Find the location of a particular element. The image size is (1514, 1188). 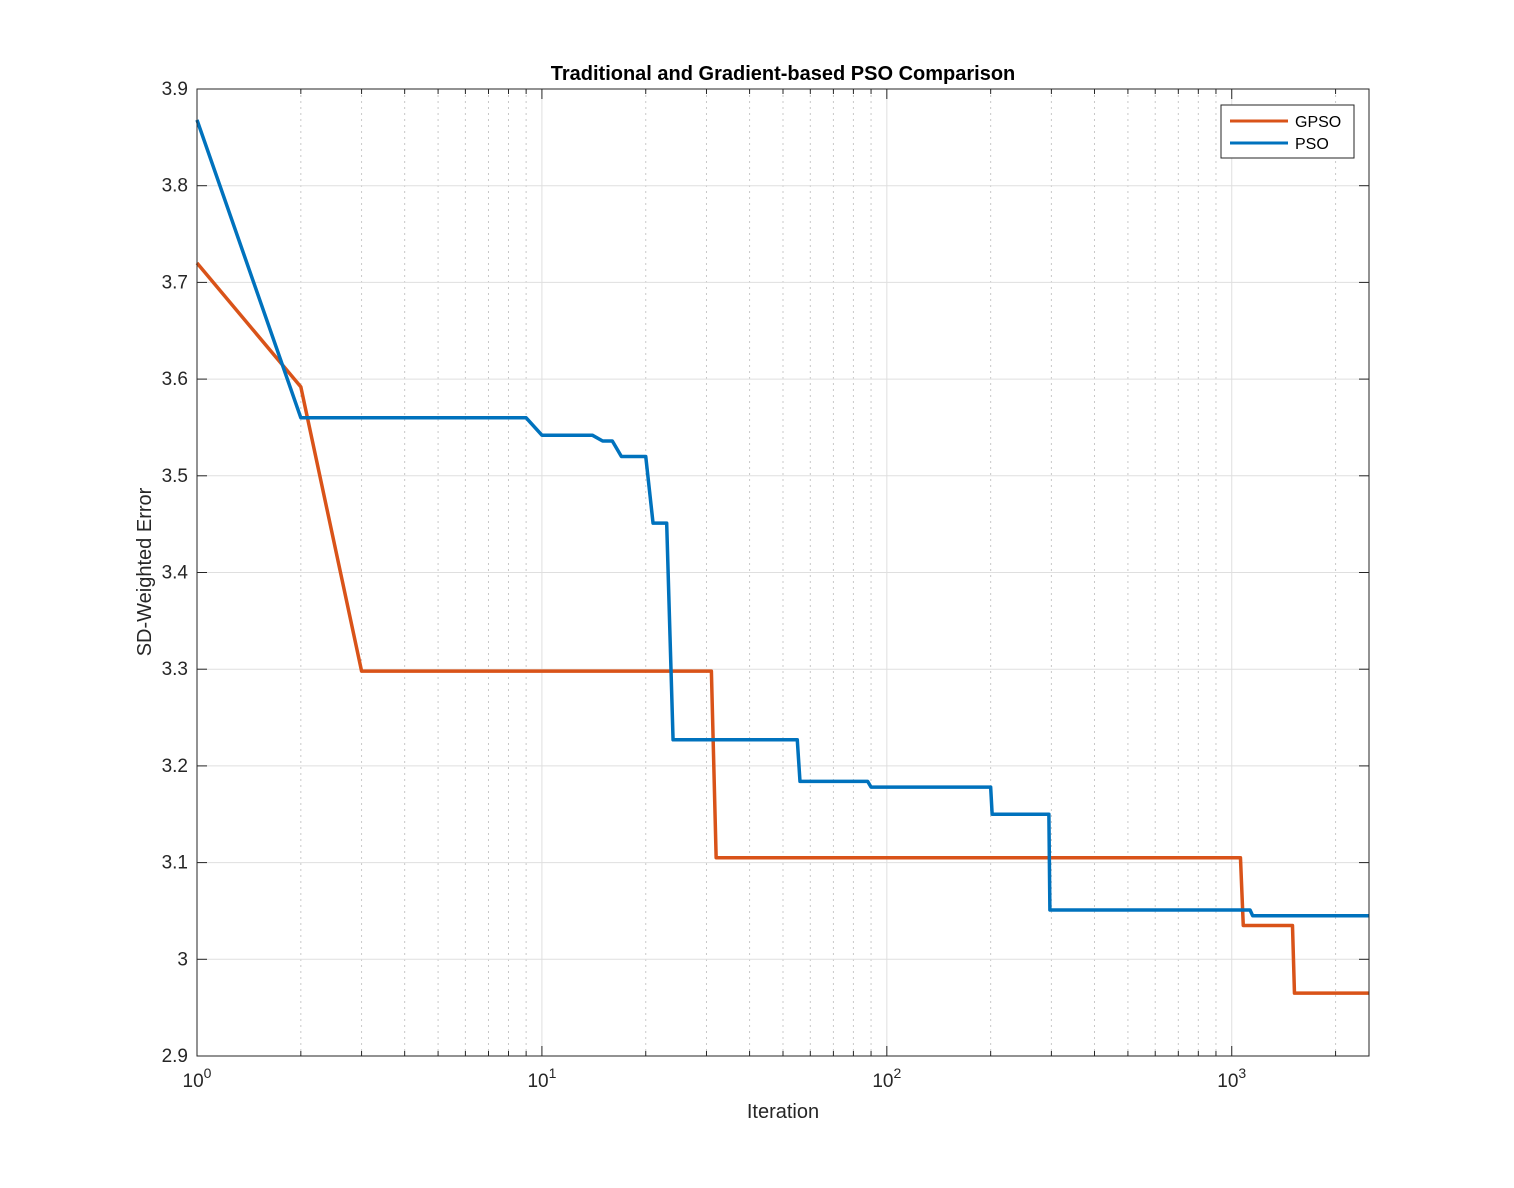

x-tick-labels: 10⁰ 10¹ 10² 10³ is located at coordinates (715, 1078).